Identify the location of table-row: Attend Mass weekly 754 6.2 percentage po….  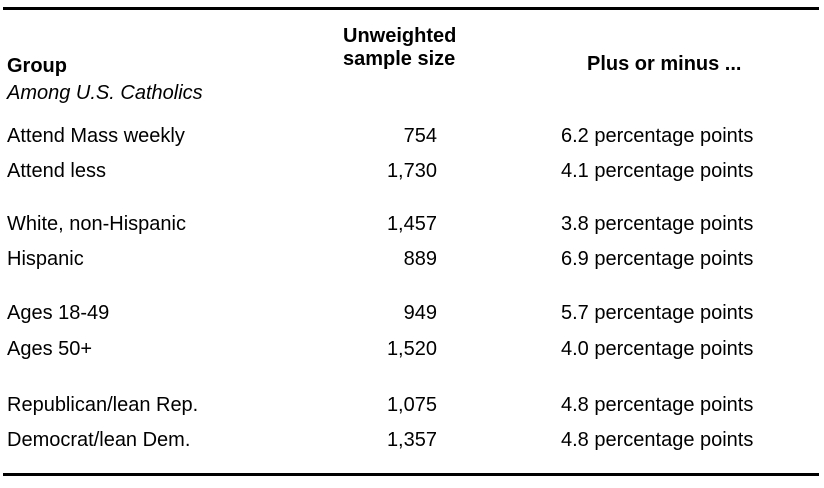
(412, 136).